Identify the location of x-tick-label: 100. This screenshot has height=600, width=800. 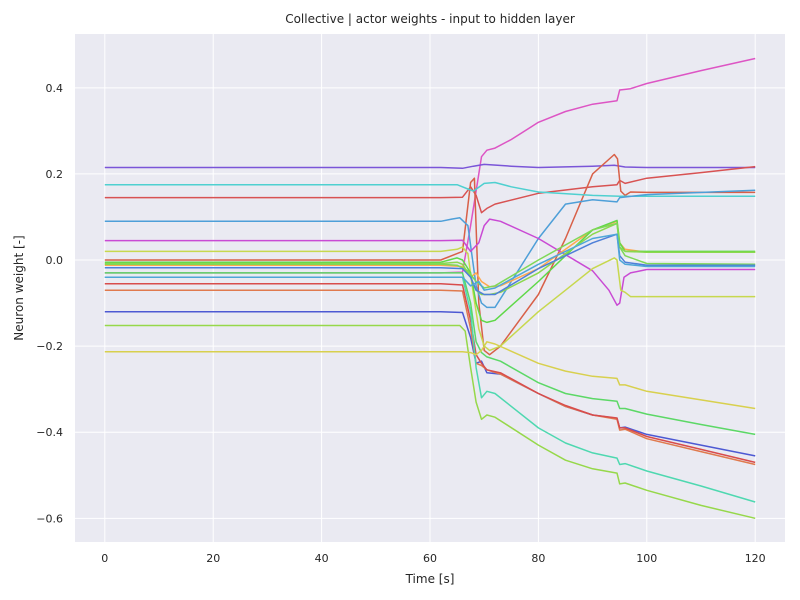
(646, 558).